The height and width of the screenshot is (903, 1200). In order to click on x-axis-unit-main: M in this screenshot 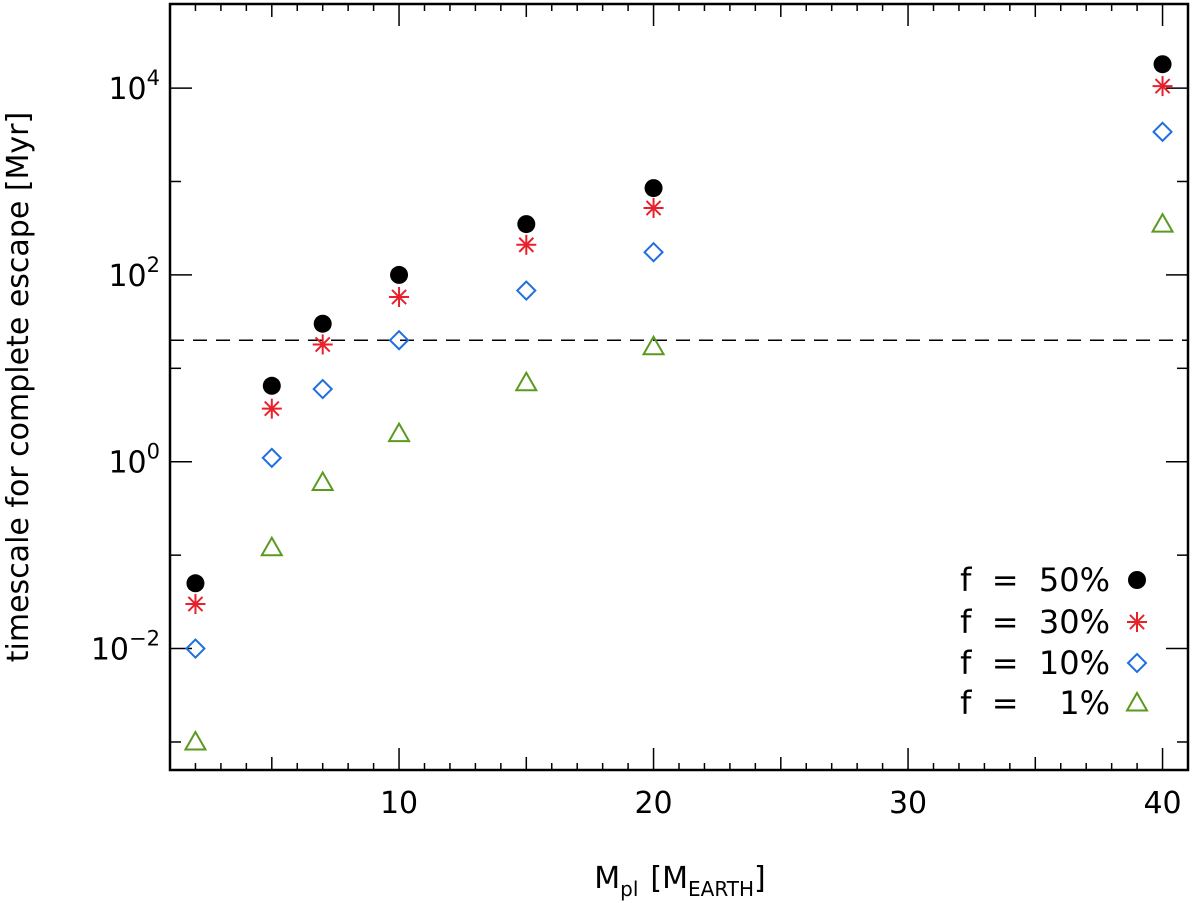, I will do `click(675, 878)`.